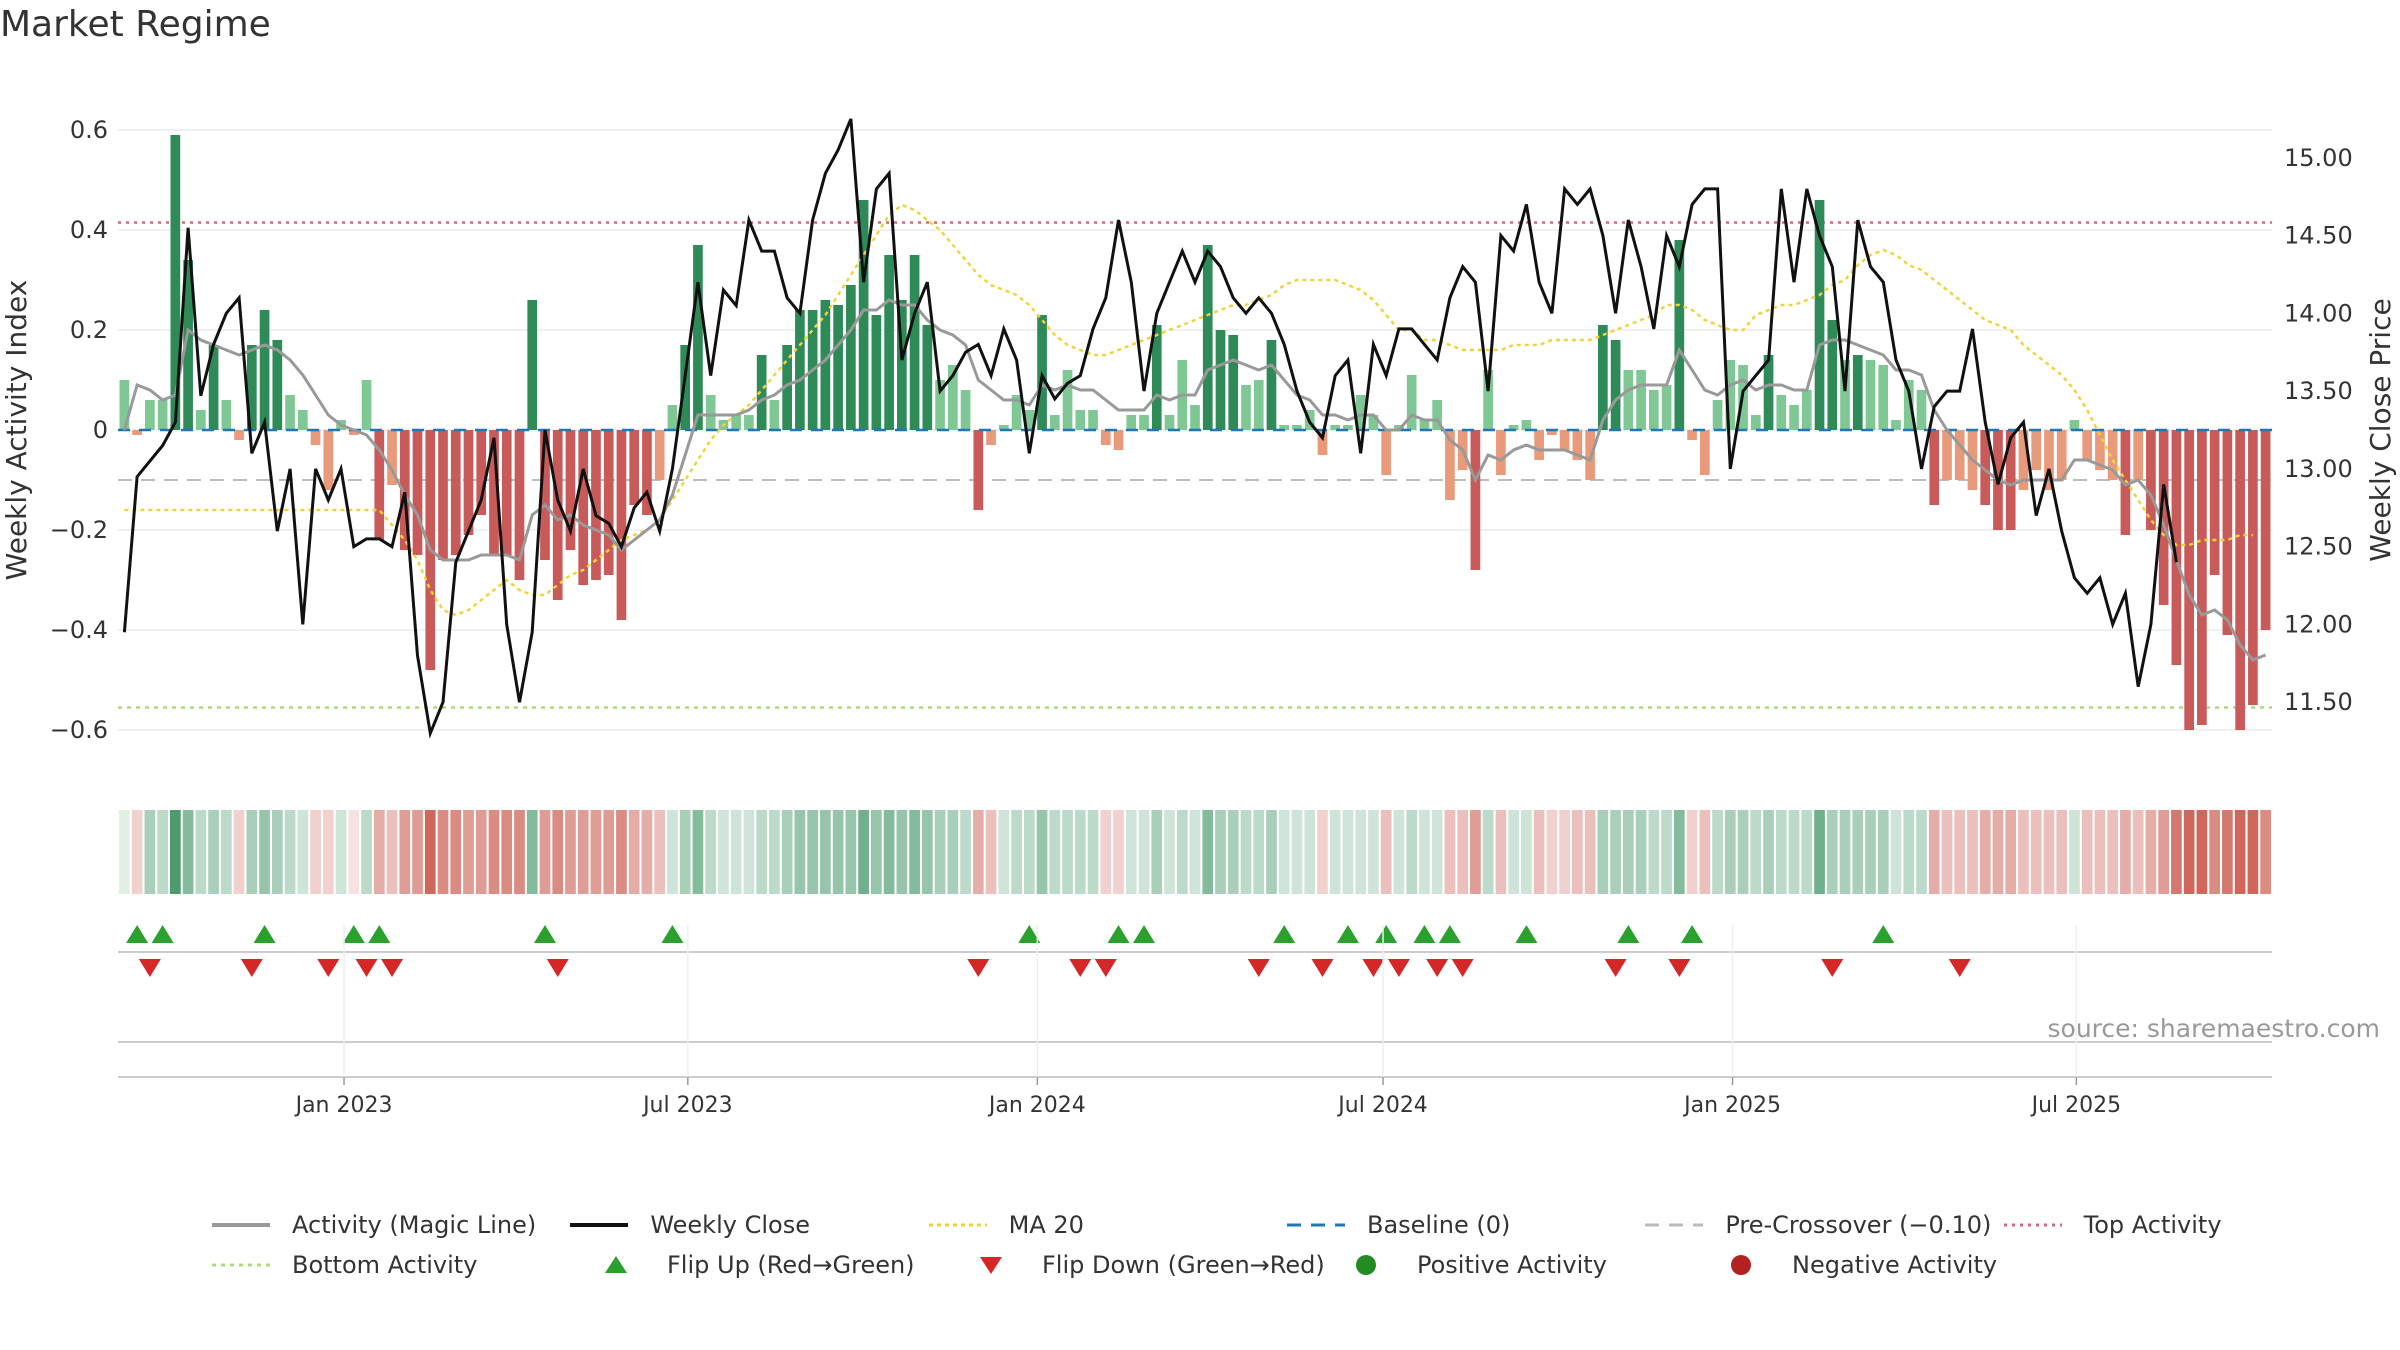 This screenshot has width=2400, height=1350. Describe the element at coordinates (1731, 1105) in the screenshot. I see `x-tick-label: Jan 2025` at that location.